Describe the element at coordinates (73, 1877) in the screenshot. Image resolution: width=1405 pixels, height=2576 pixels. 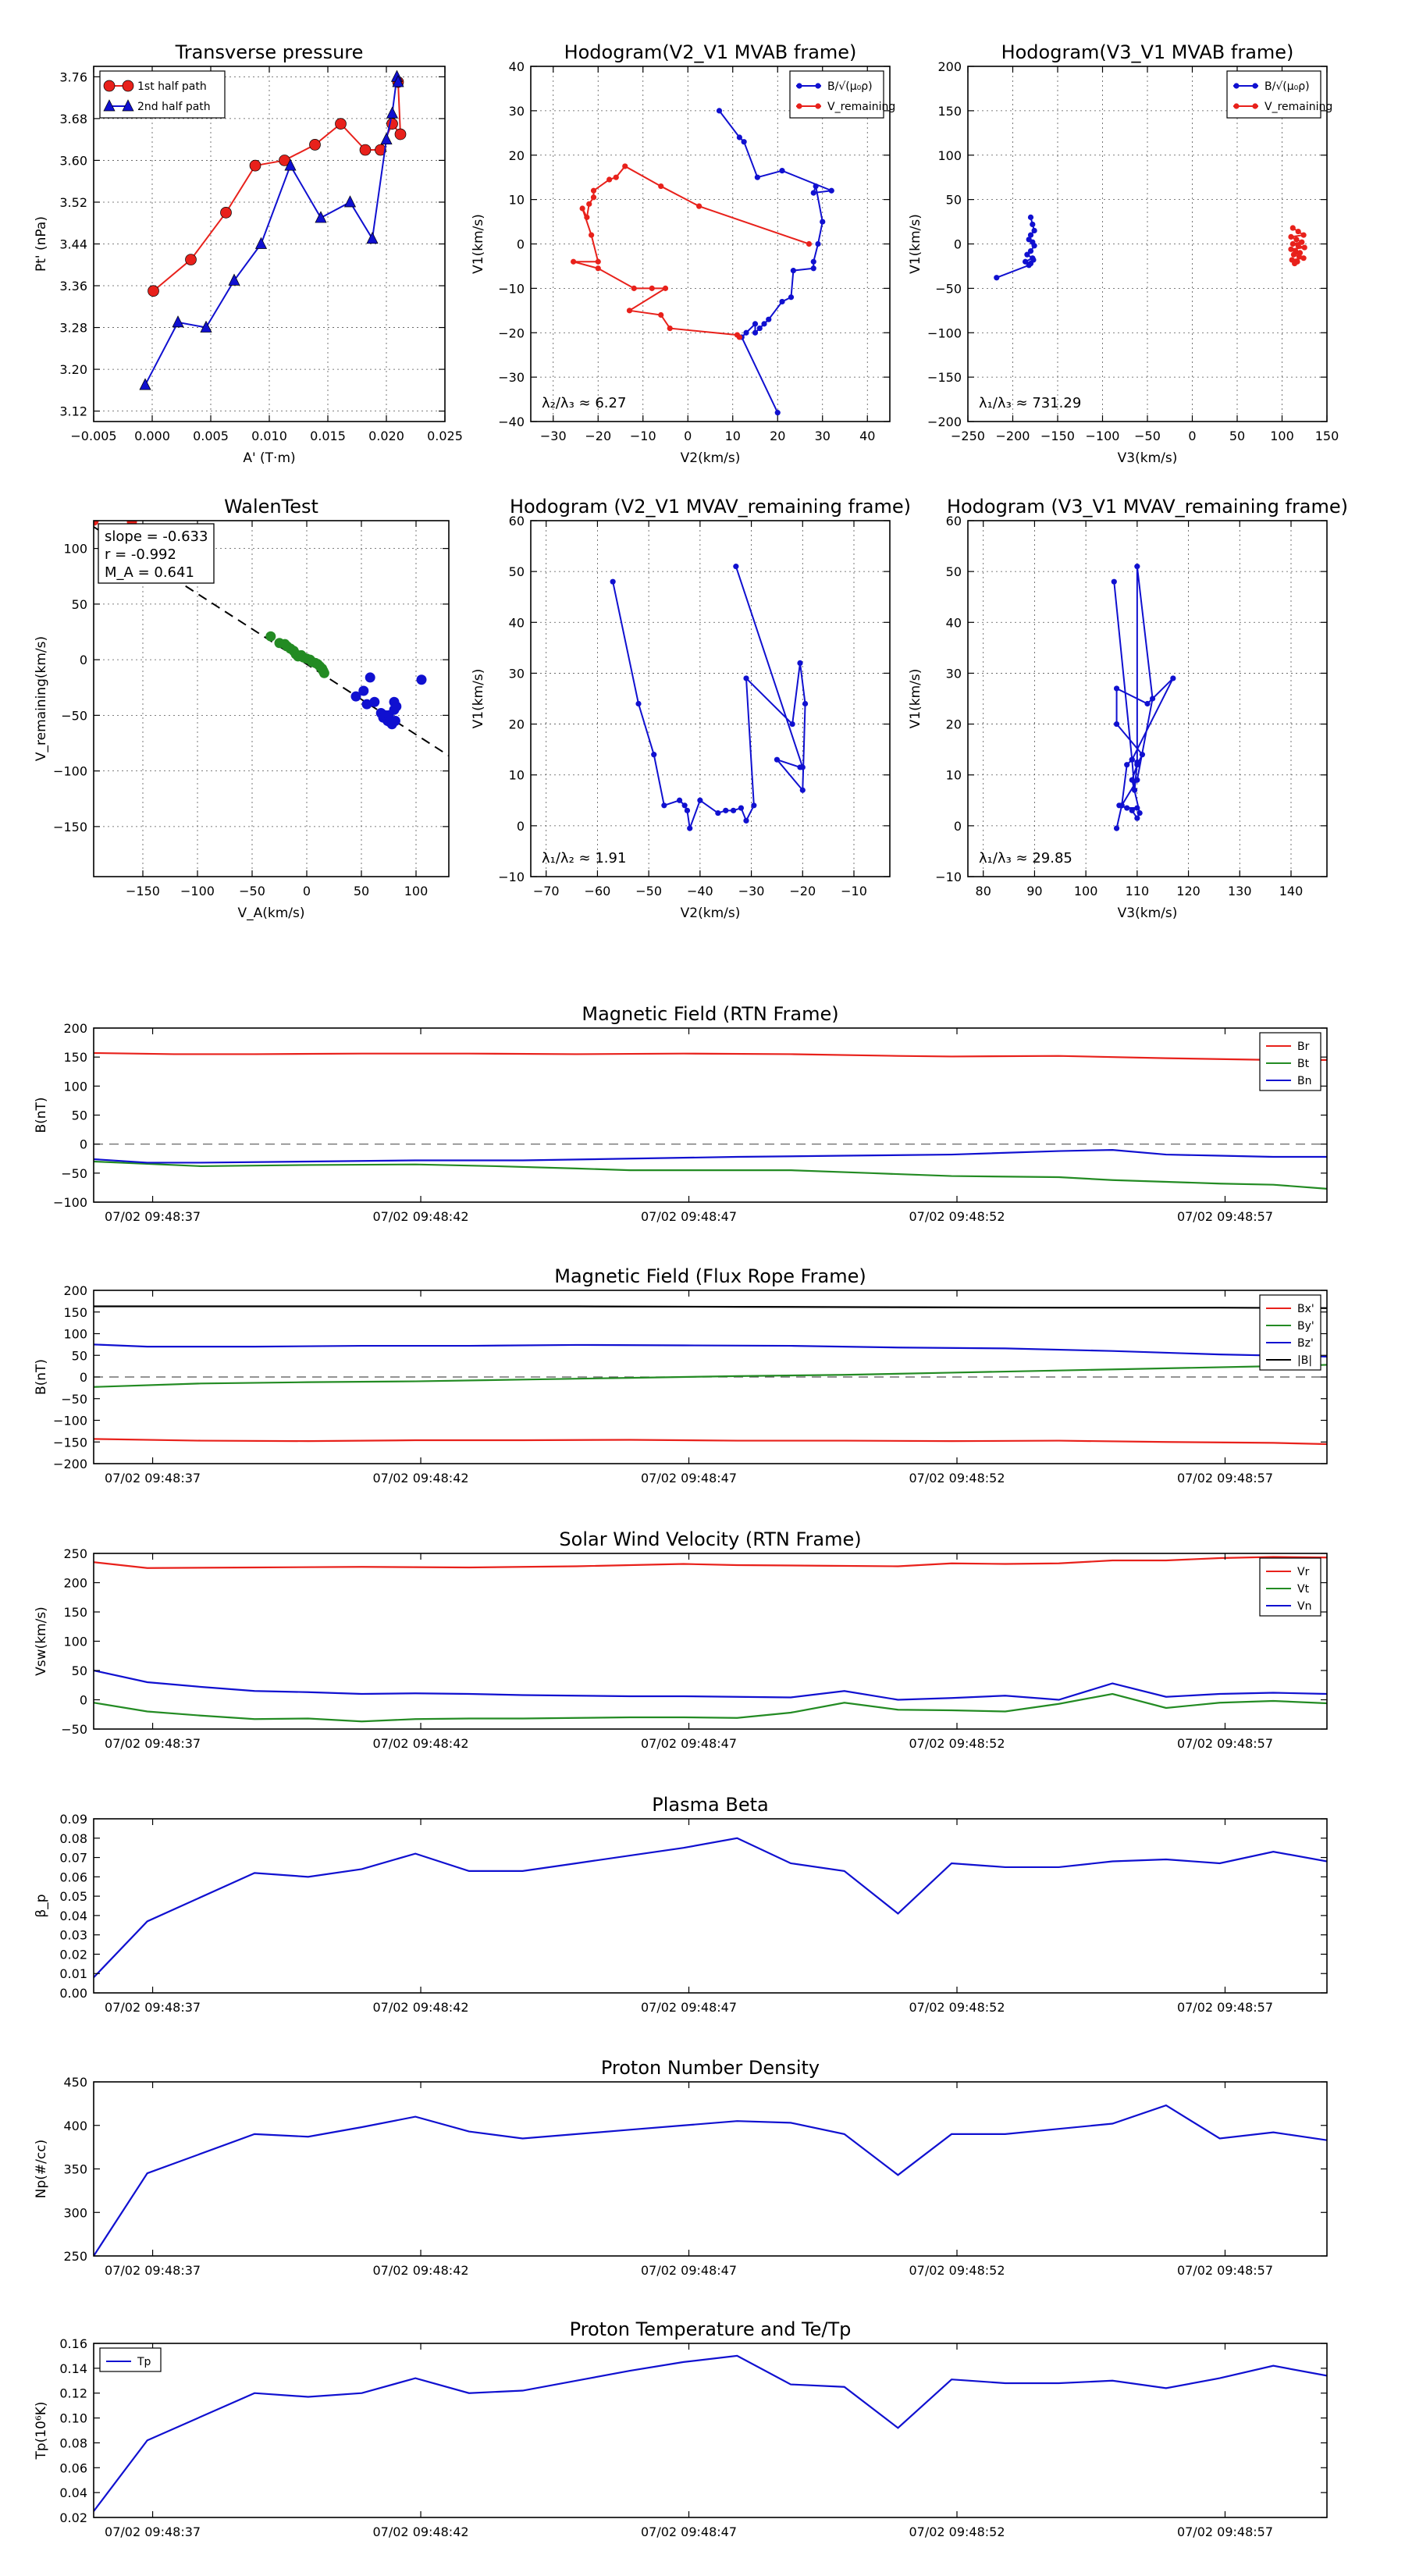
I see `y-tick-label: 0.06` at that location.